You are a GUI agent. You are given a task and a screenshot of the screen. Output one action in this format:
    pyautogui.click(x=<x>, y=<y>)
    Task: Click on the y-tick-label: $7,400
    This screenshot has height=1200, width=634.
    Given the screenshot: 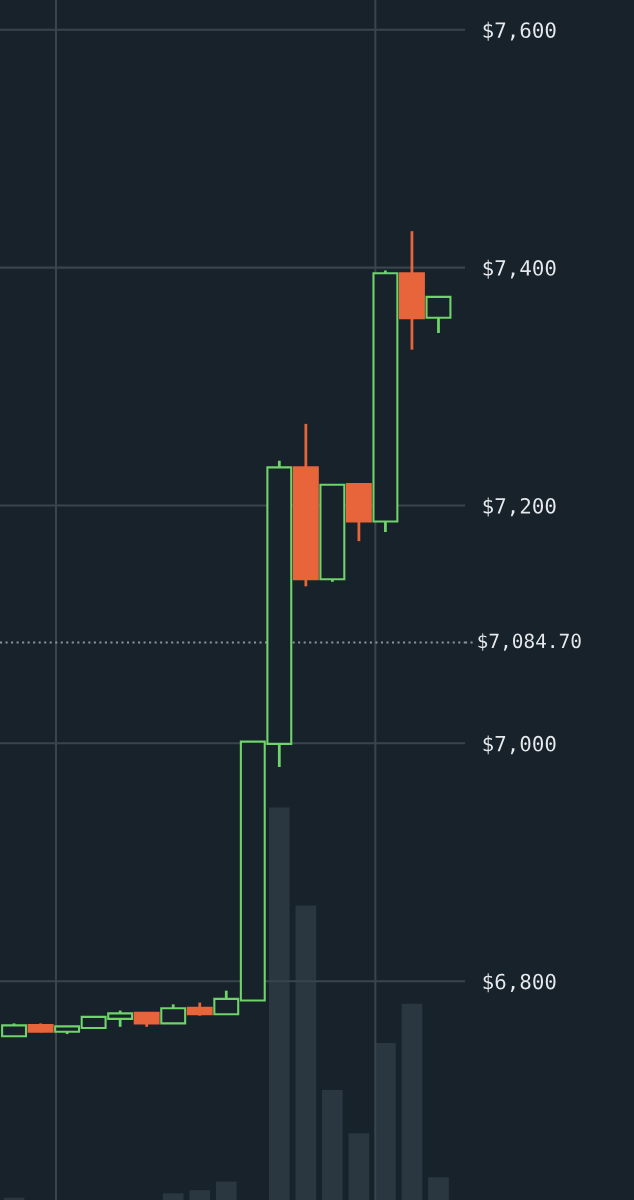 What is the action you would take?
    pyautogui.click(x=519, y=269)
    